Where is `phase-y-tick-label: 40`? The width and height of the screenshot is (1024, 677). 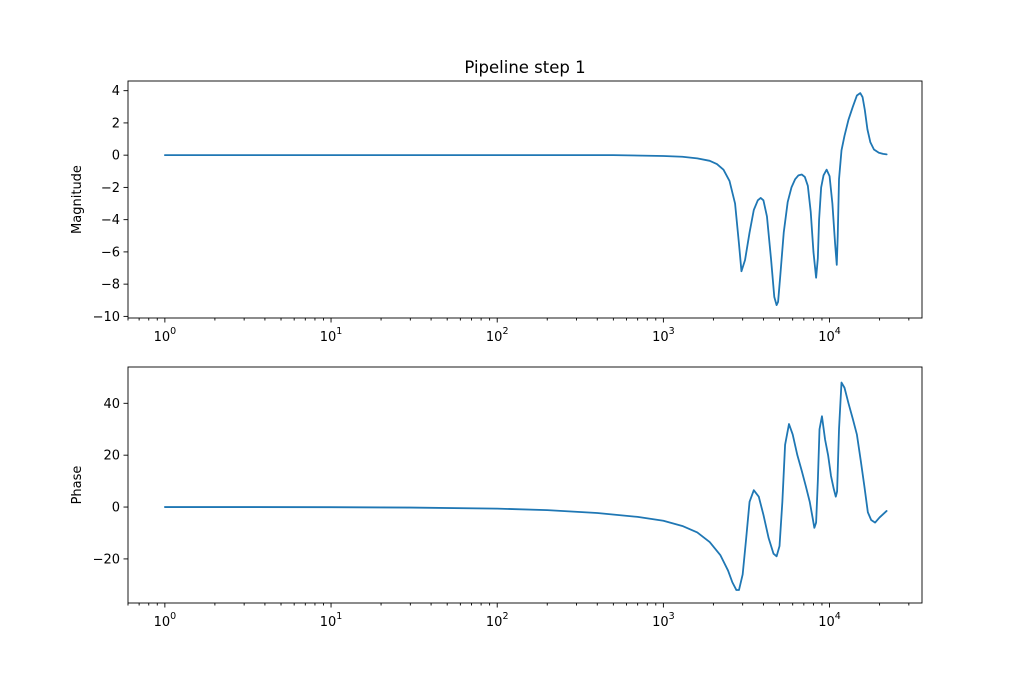 phase-y-tick-label: 40 is located at coordinates (111, 404).